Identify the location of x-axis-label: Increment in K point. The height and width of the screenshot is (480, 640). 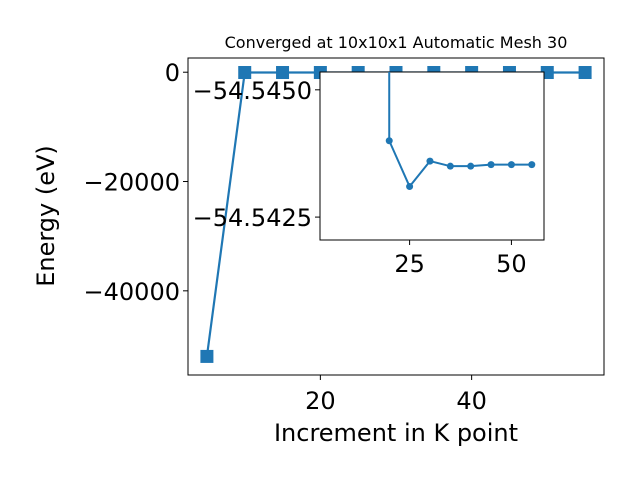
(396, 433).